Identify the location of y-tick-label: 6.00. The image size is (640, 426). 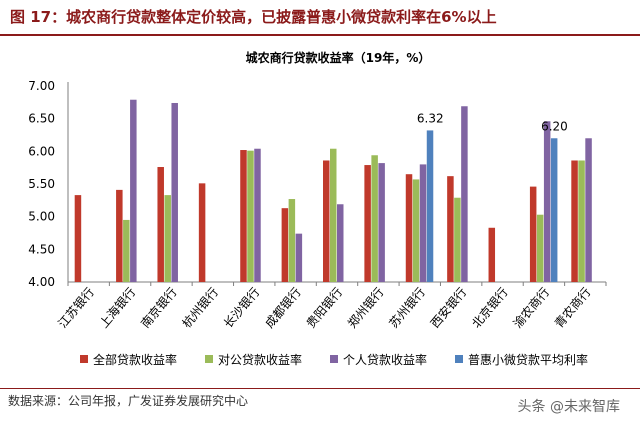
(41, 151).